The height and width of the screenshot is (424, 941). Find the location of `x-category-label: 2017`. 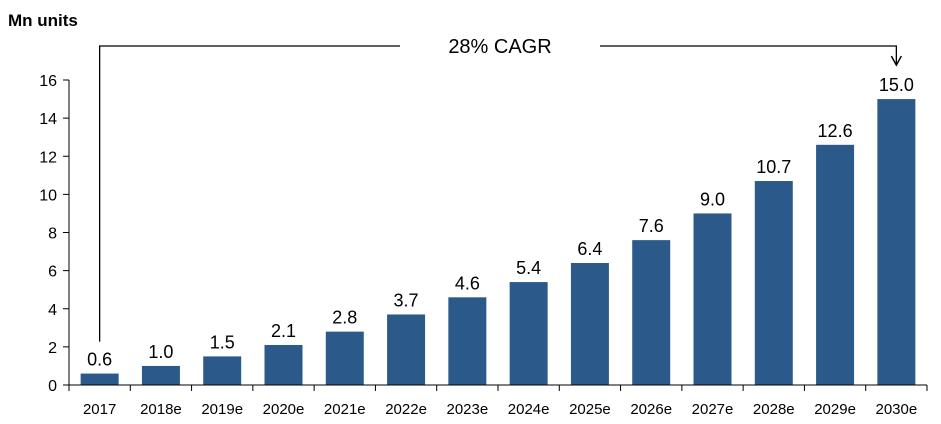

x-category-label: 2017 is located at coordinates (99, 409).